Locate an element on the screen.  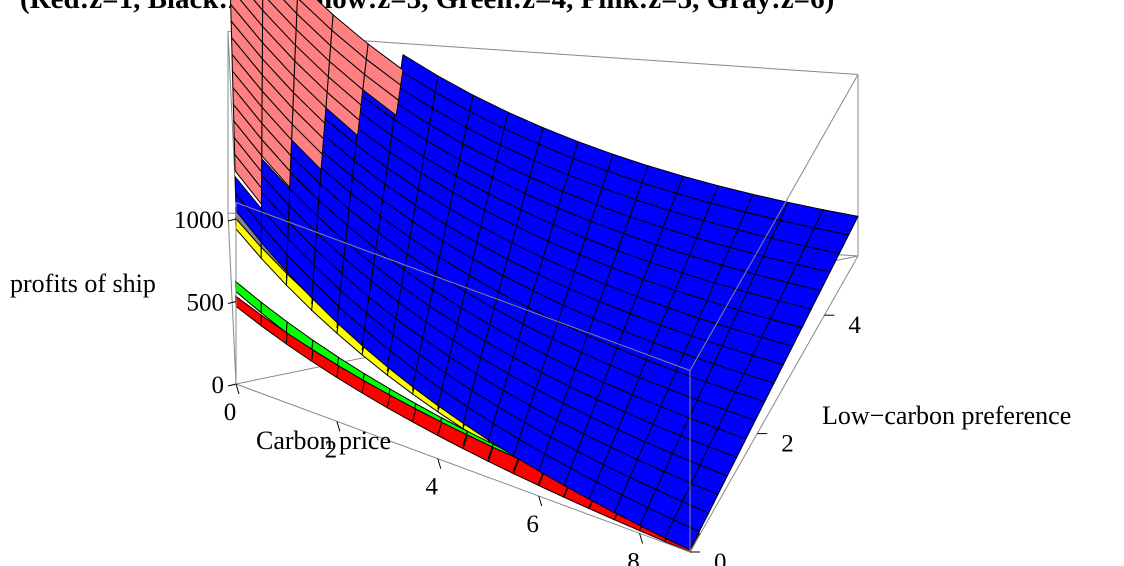
z-tick-label: 1000 is located at coordinates (199, 220).